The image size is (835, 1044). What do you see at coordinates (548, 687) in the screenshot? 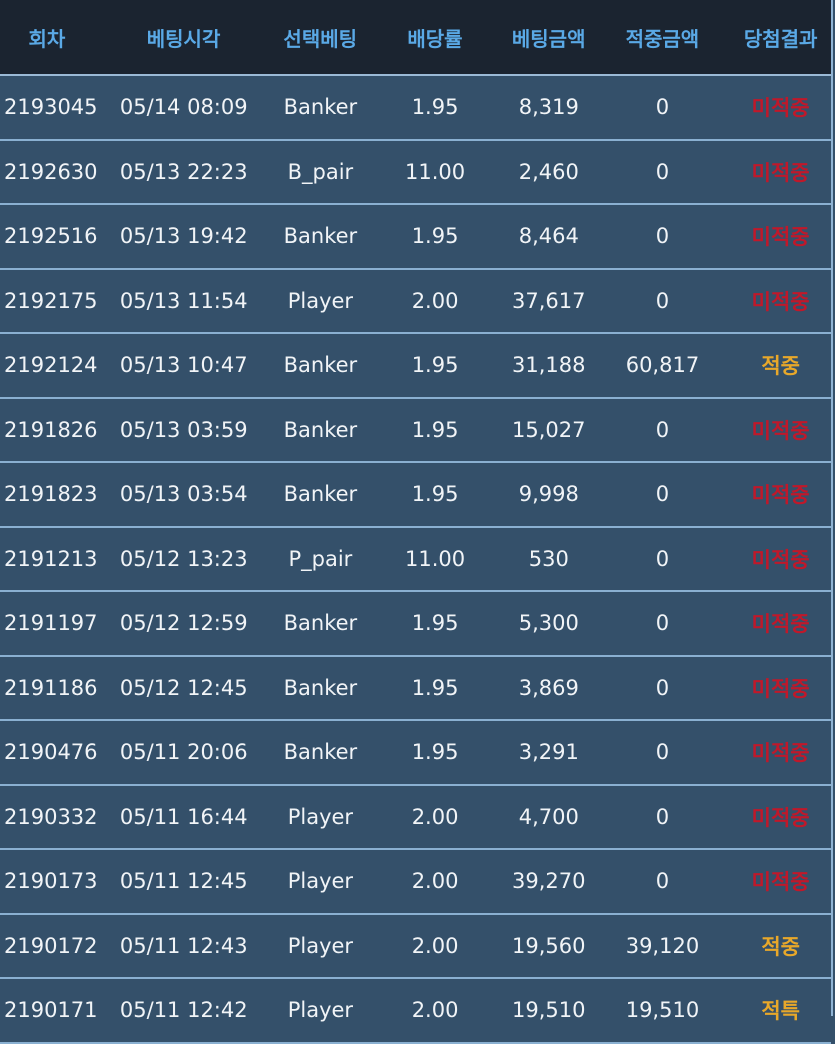
I see `cell-bet-amount: 3,869` at bounding box center [548, 687].